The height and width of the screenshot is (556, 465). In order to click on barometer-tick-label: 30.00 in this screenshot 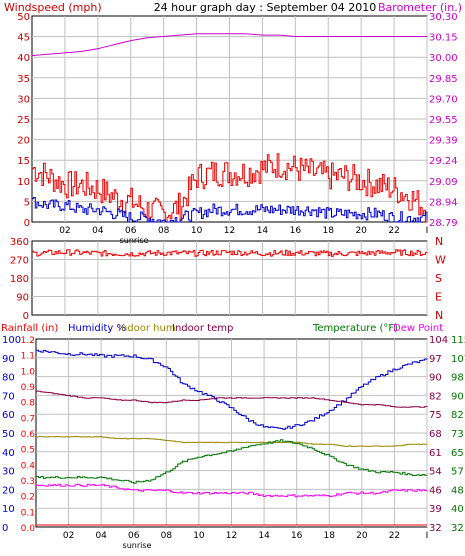, I will do `click(443, 58)`.